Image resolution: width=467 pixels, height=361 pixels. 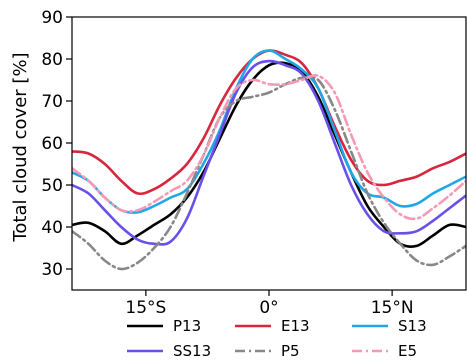 What do you see at coordinates (268, 308) in the screenshot?
I see `x-tick-label: 0°` at bounding box center [268, 308].